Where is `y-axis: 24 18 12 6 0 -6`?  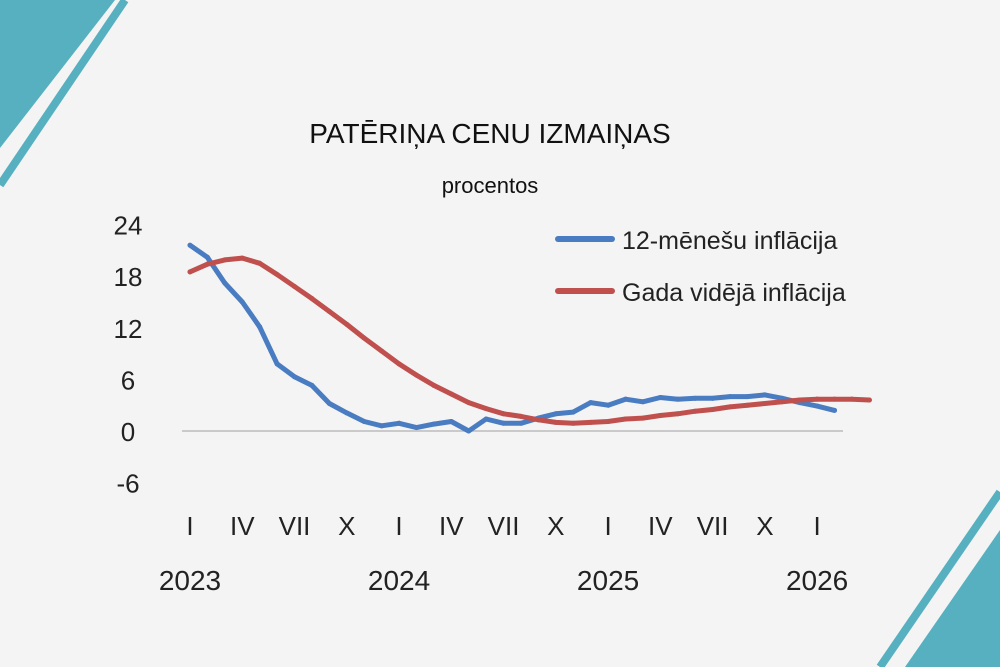
y-axis: 24 18 12 6 0 -6 is located at coordinates (128, 355).